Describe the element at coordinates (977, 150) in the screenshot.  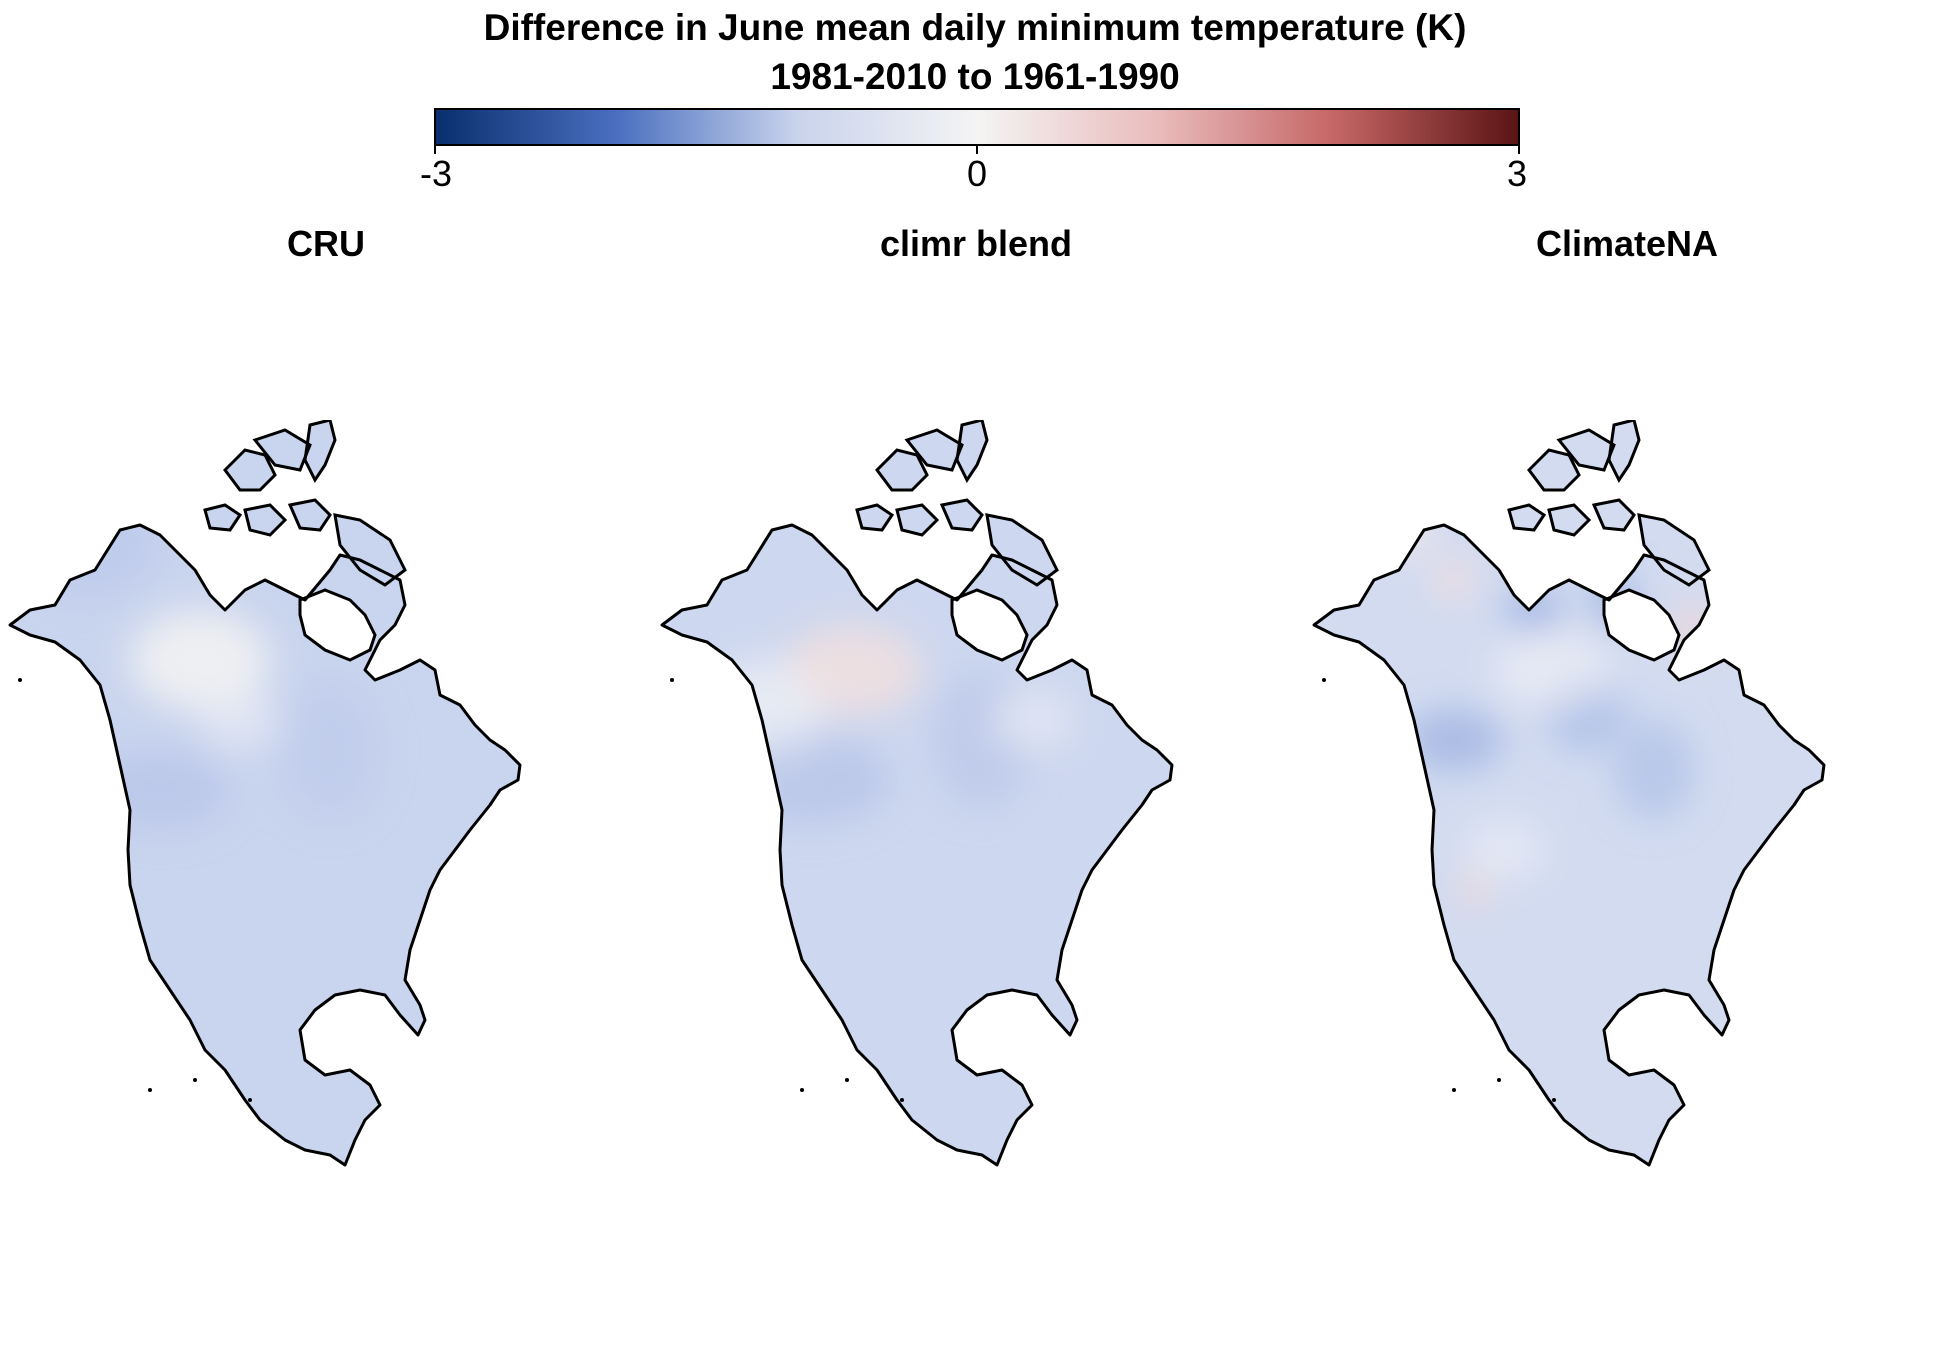
I see `colorbar-tick-mid` at that location.